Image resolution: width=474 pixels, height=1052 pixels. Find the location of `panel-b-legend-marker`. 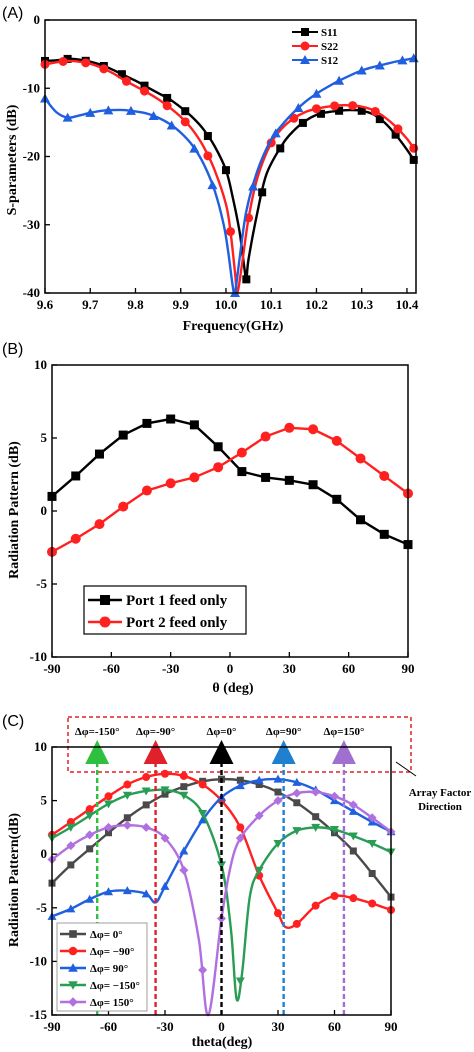

panel-b-legend-marker is located at coordinates (105, 600).